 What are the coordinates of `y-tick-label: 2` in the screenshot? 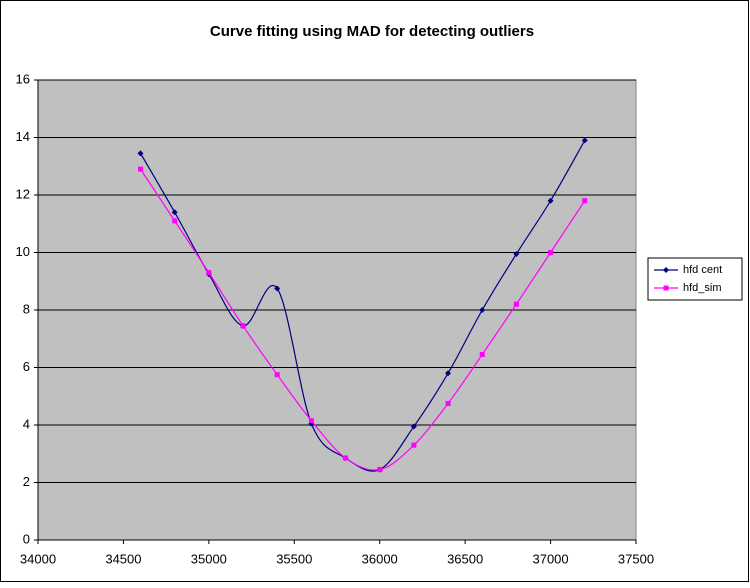 It's located at (26, 481).